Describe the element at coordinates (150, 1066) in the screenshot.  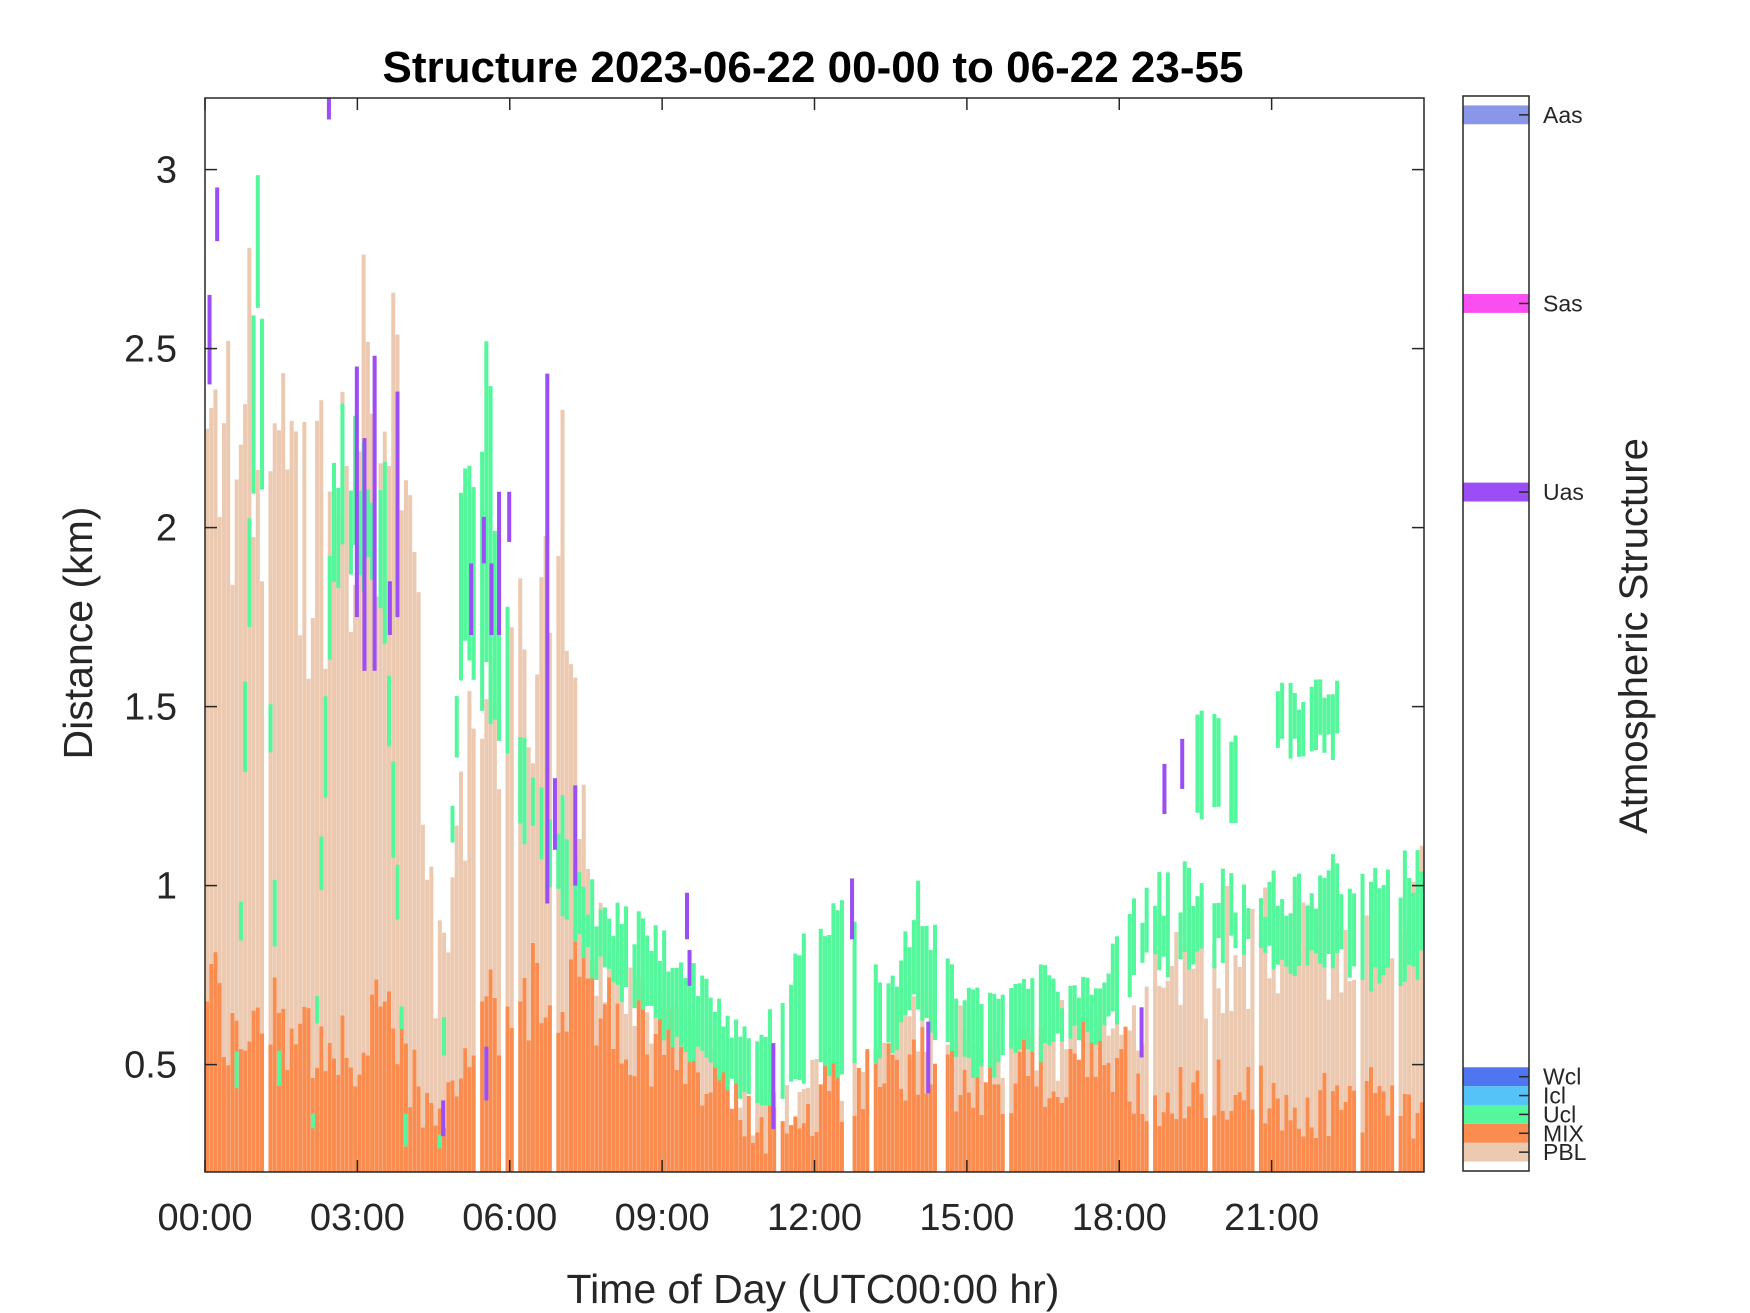
I see `y-tick-label: 0.5` at that location.